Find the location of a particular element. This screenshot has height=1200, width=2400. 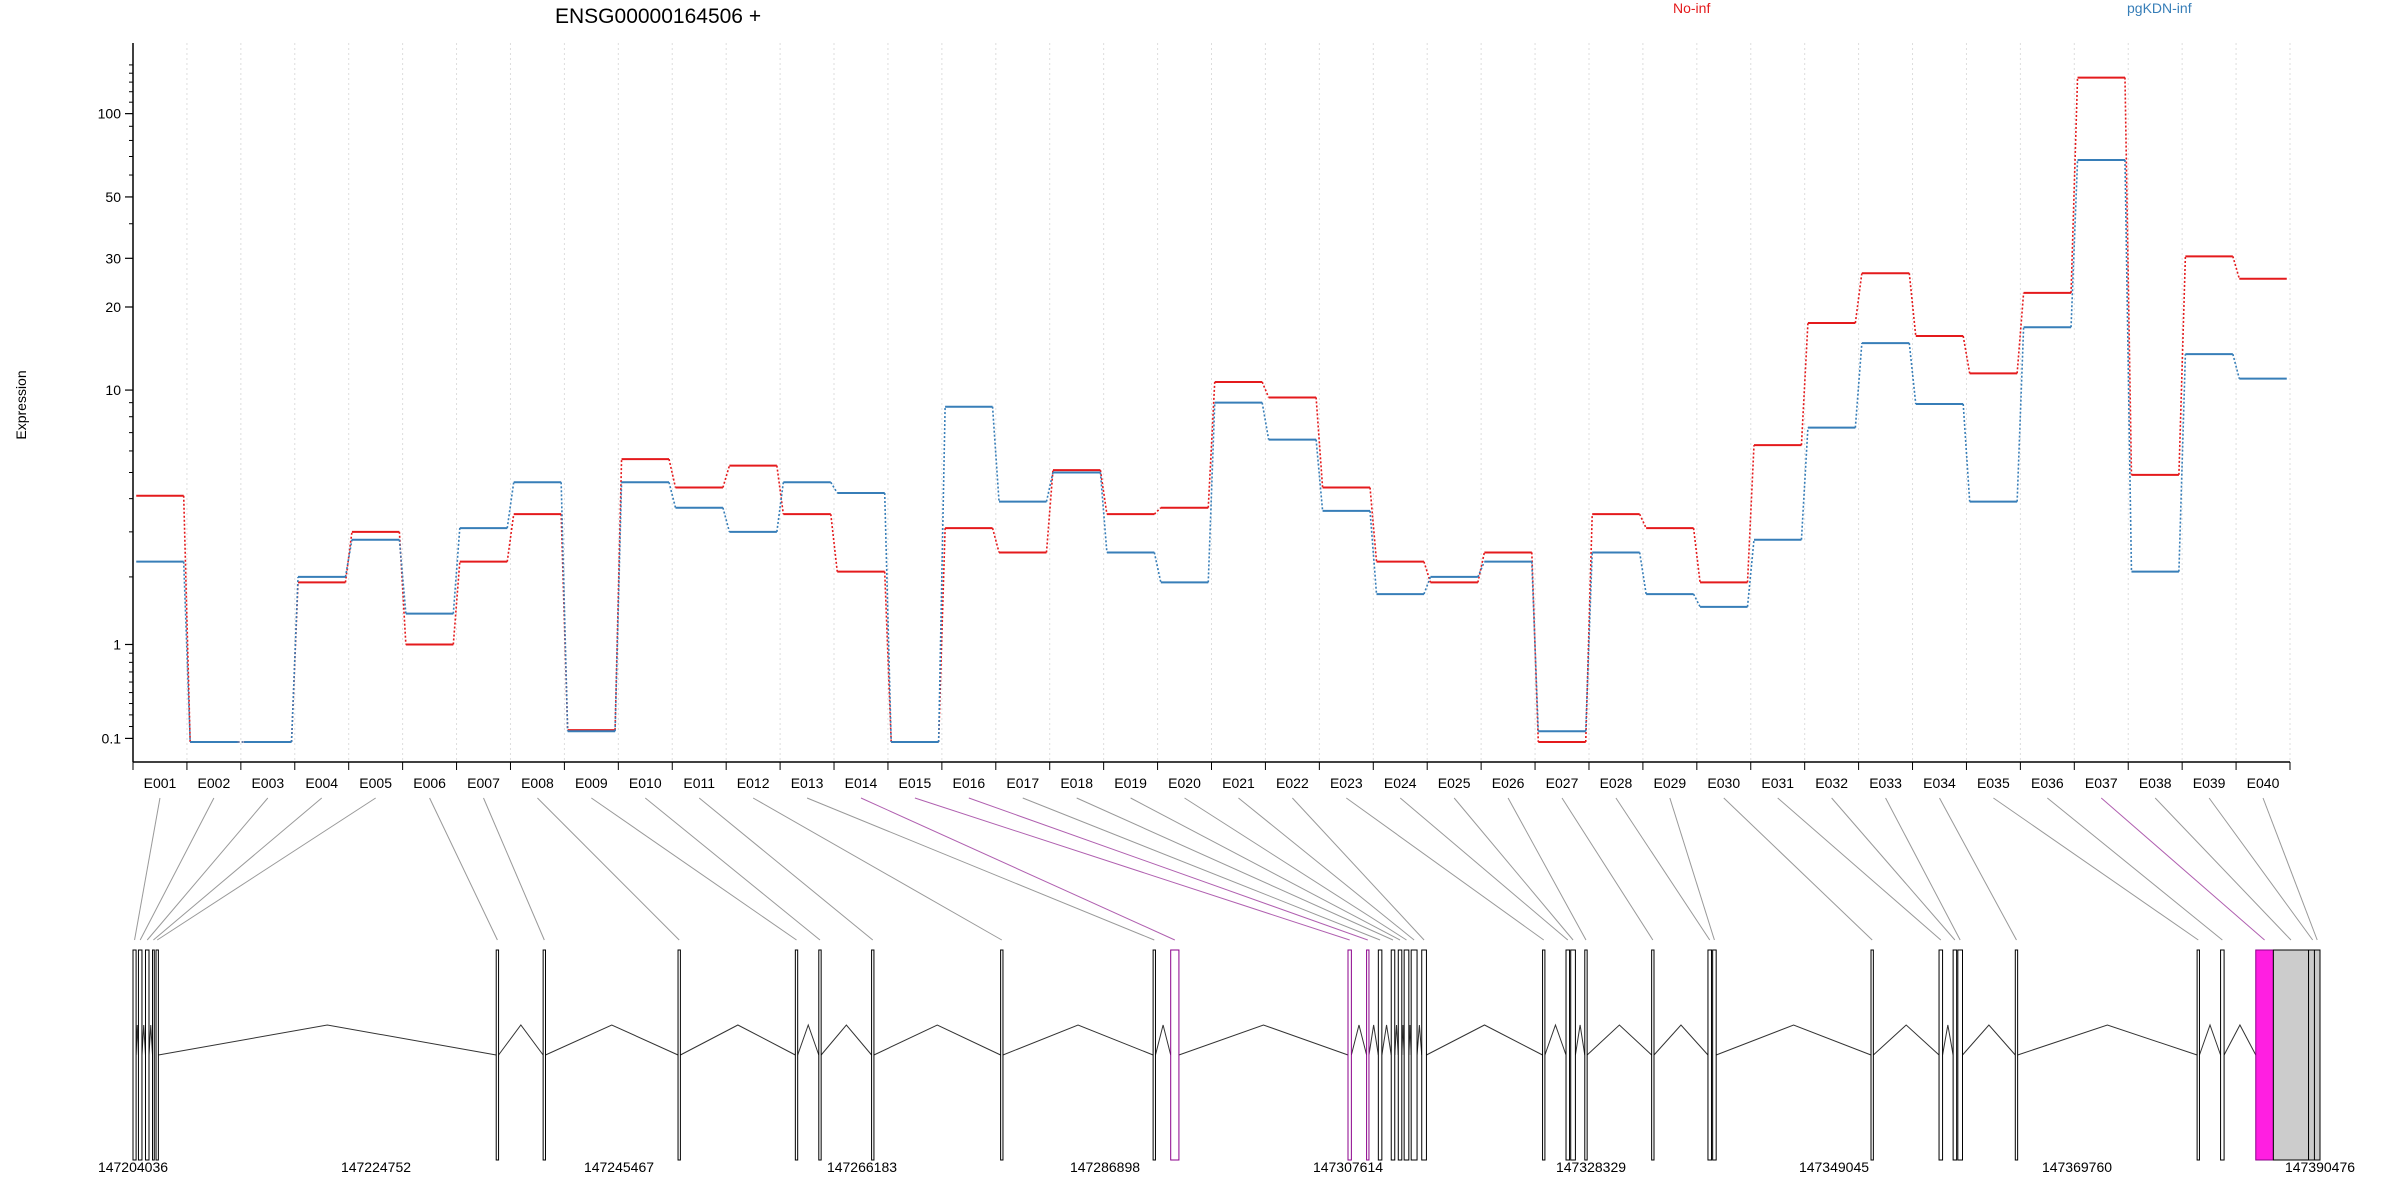

exon-box-E002 is located at coordinates (140, 1055).